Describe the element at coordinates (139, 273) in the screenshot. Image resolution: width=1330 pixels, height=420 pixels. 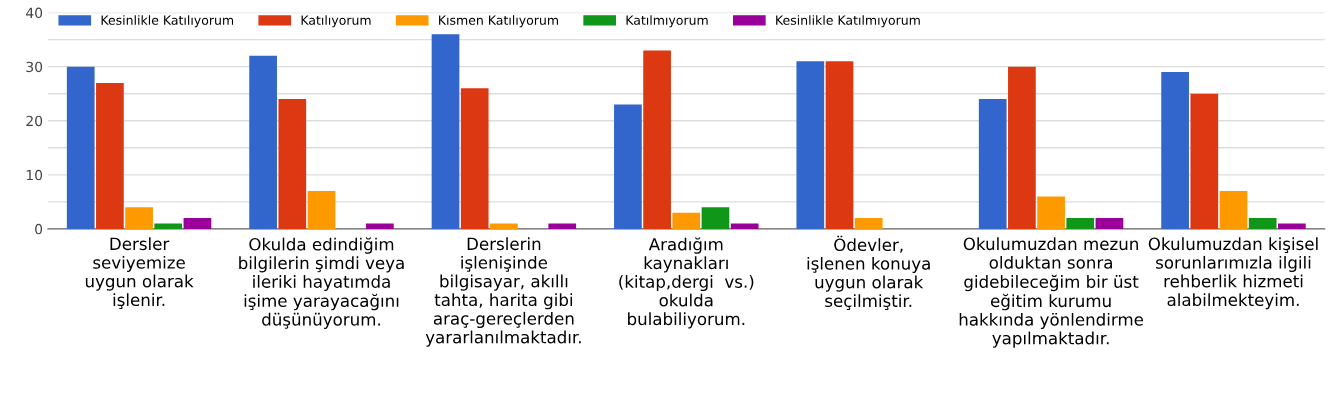
I see `x-tick-label: Dersler seviyemize uygun olarak işlenir.` at that location.